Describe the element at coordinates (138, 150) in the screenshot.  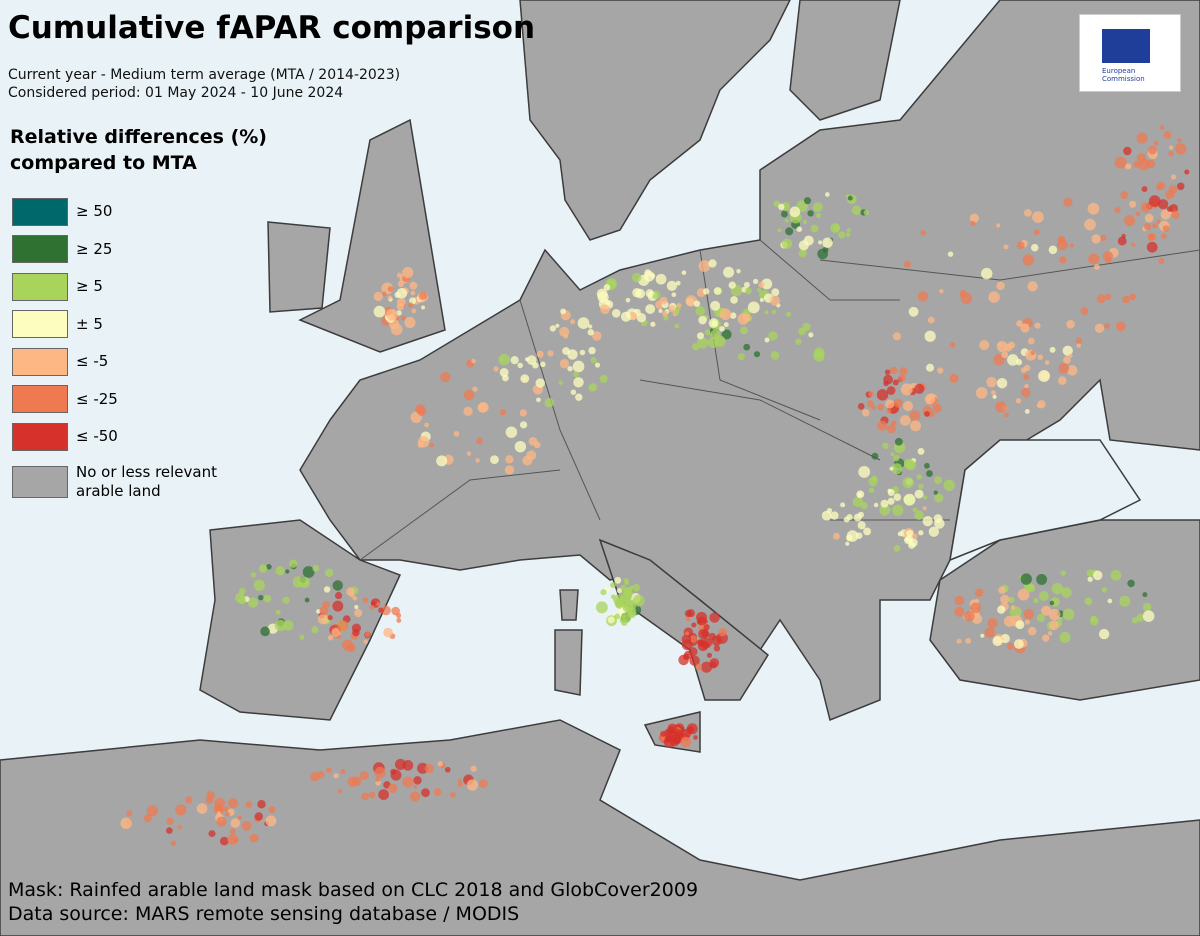
I see `legend-title: Relative differences (%) compared to MTA` at that location.